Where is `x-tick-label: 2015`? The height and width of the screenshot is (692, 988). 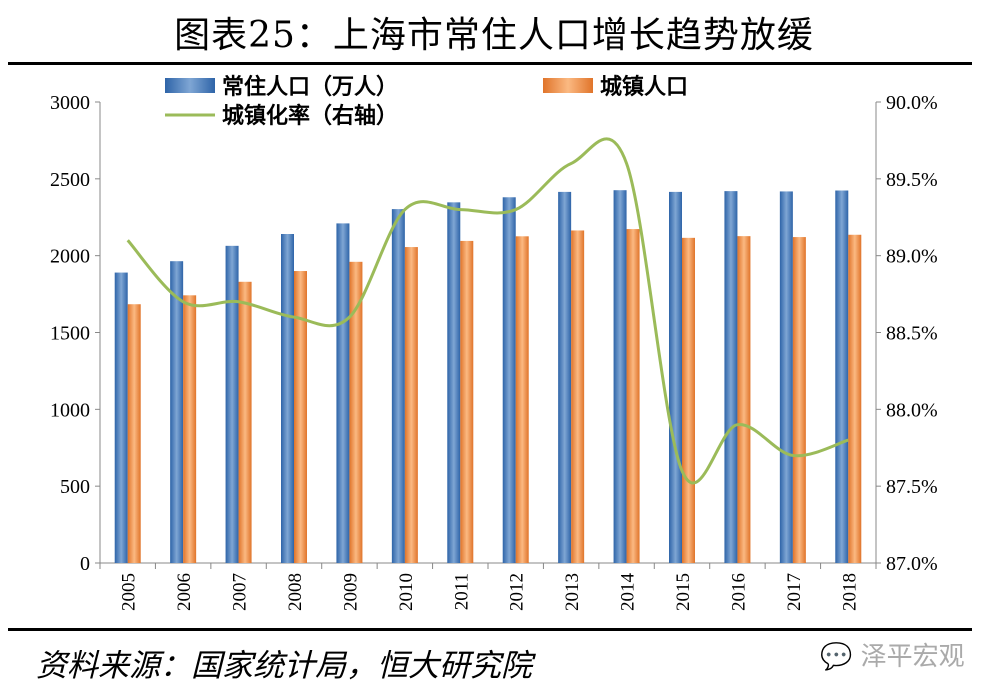 x-tick-label: 2015 is located at coordinates (683, 592).